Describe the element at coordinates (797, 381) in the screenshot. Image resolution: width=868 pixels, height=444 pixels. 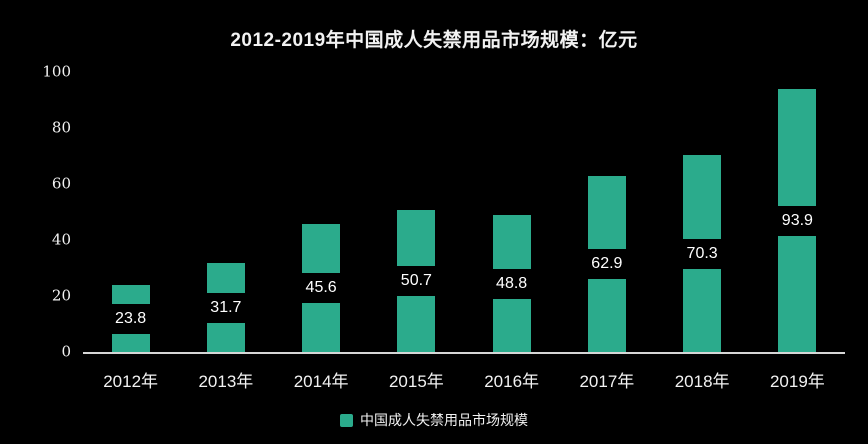
I see `x-axis-category-label: 2019年` at that location.